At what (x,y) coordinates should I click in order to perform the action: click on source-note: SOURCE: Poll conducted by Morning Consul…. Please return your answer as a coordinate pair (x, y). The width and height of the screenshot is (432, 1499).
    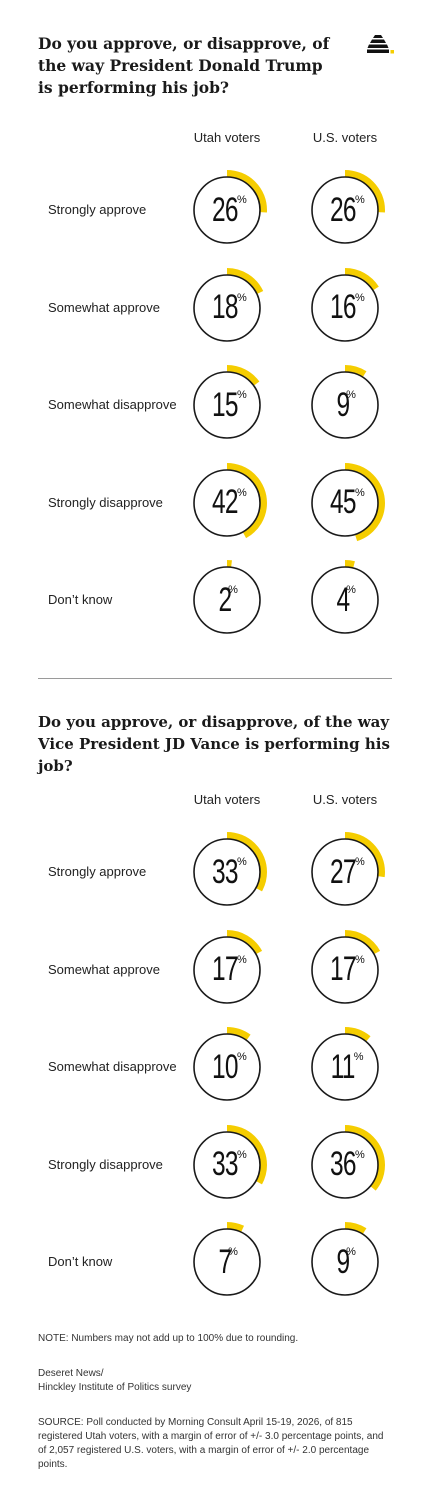
    Looking at the image, I should click on (211, 1443).